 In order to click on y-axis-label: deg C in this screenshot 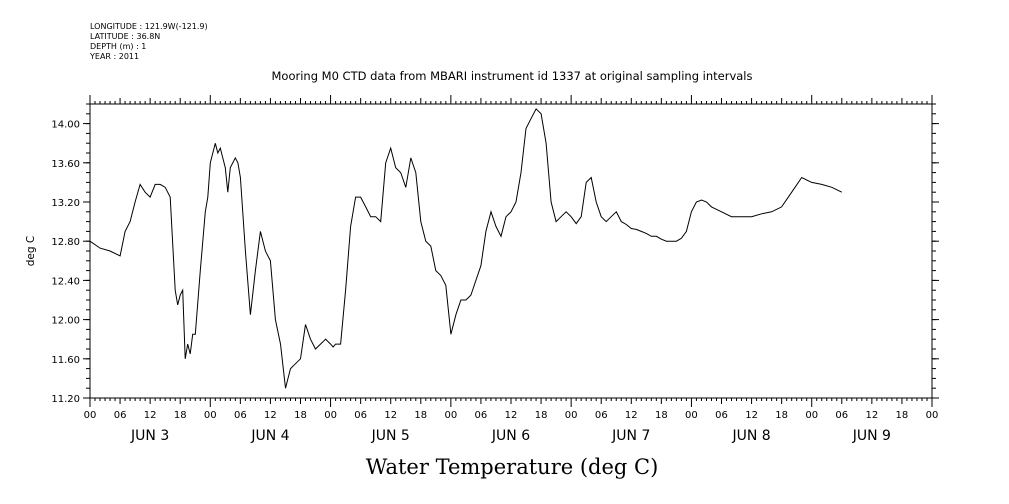, I will do `click(31, 251)`.